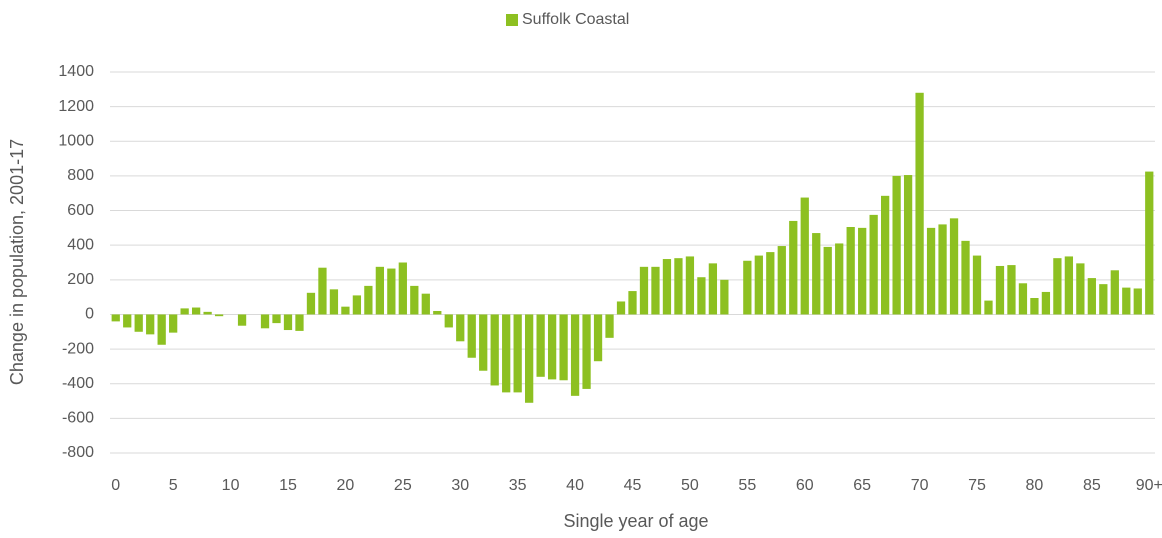 This screenshot has width=1162, height=538. Describe the element at coordinates (89, 314) in the screenshot. I see `y-tick-label: 0` at that location.